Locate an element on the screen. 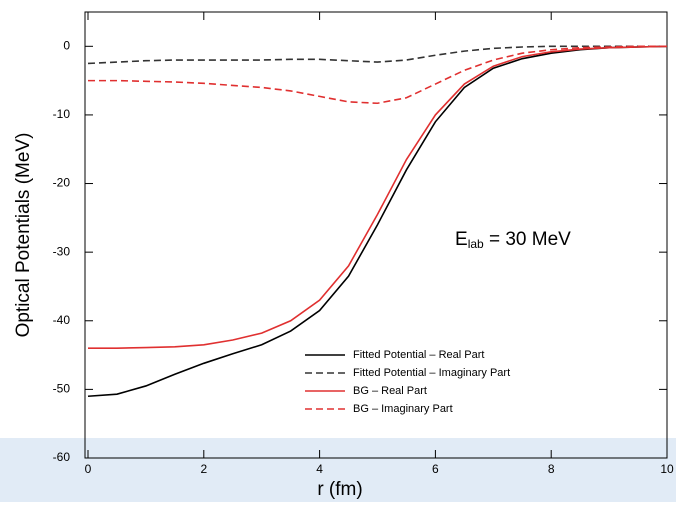 The width and height of the screenshot is (676, 507). legend-label: BG – Imaginary Part is located at coordinates (403, 409).